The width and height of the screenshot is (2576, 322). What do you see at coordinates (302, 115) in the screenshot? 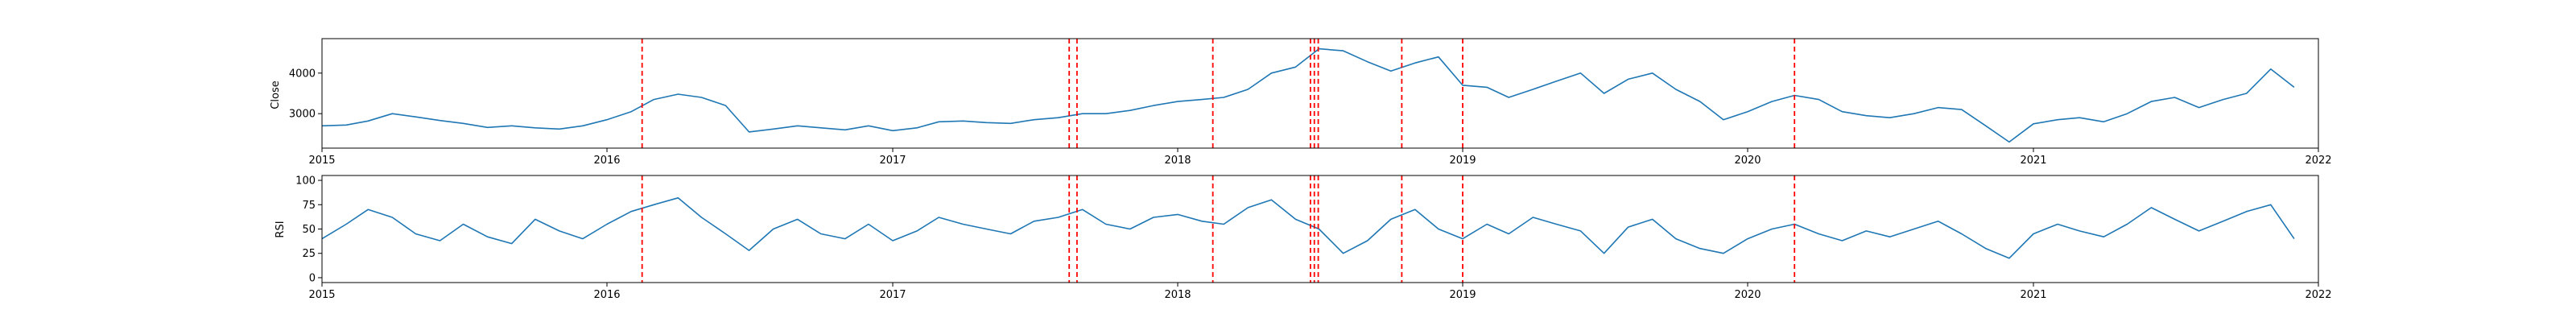
I see `y-tick-label: 3000` at bounding box center [302, 115].